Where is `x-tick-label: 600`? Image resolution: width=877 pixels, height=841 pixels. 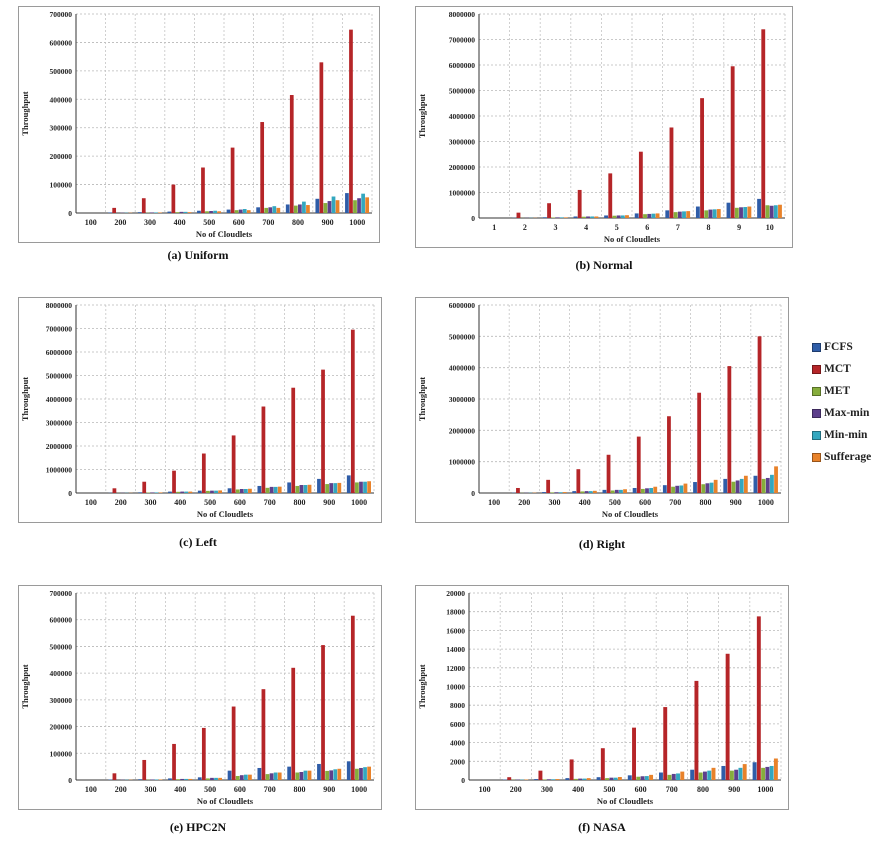 x-tick-label: 600 is located at coordinates (240, 502).